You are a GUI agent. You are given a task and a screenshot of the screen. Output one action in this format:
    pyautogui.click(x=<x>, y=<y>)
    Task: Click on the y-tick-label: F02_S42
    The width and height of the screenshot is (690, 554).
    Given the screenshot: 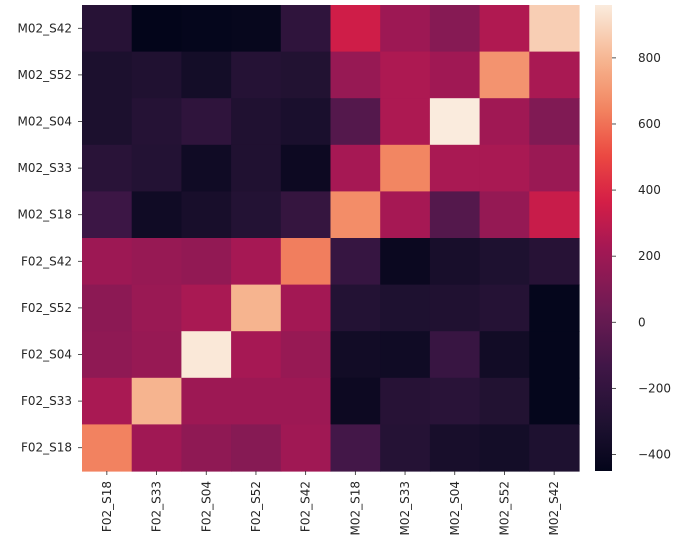 What is the action you would take?
    pyautogui.click(x=46, y=261)
    